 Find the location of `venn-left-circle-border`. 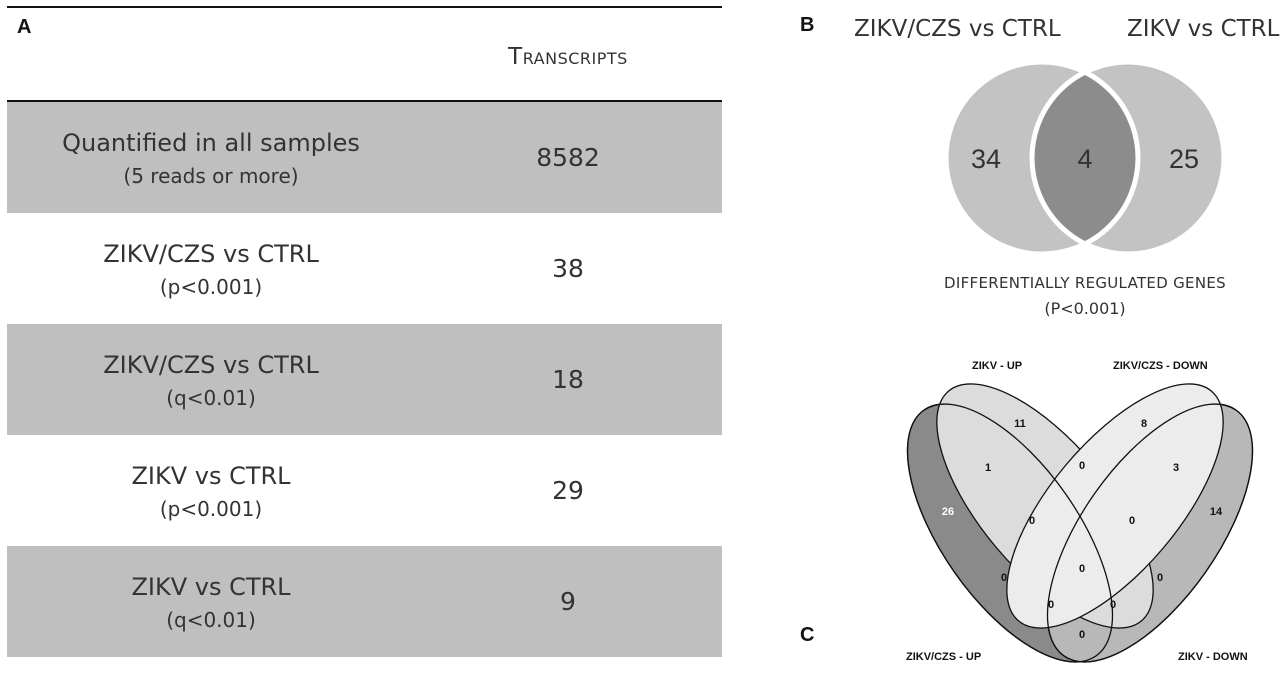

venn-left-circle-border is located at coordinates (1042, 158).